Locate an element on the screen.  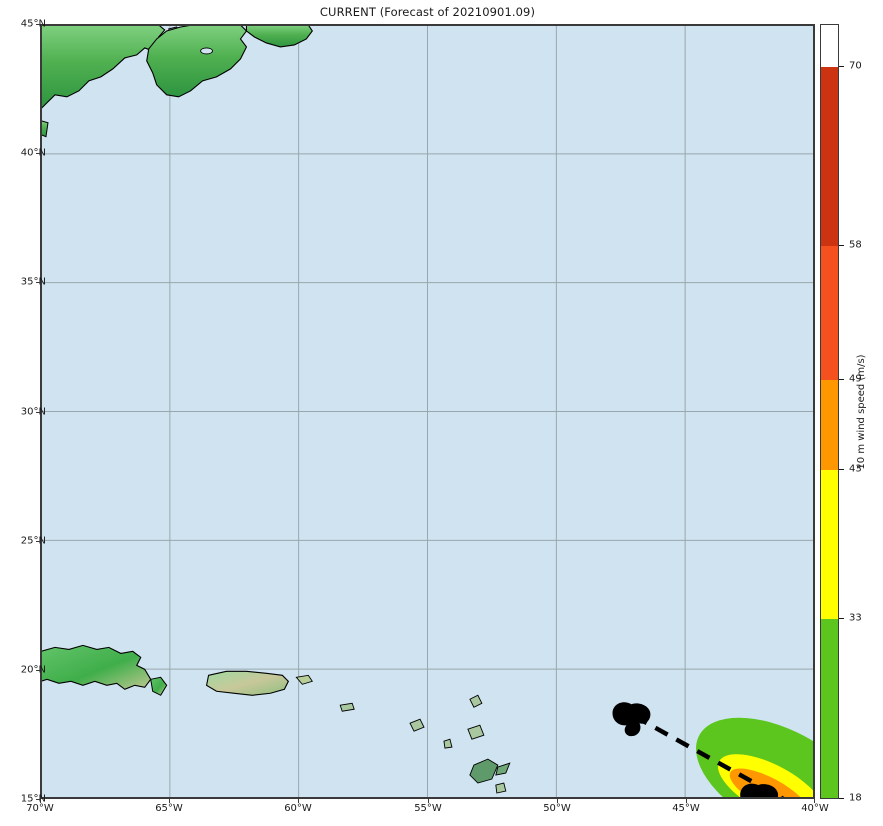
xtick-label-45w: 45°W is located at coordinates (686, 808).